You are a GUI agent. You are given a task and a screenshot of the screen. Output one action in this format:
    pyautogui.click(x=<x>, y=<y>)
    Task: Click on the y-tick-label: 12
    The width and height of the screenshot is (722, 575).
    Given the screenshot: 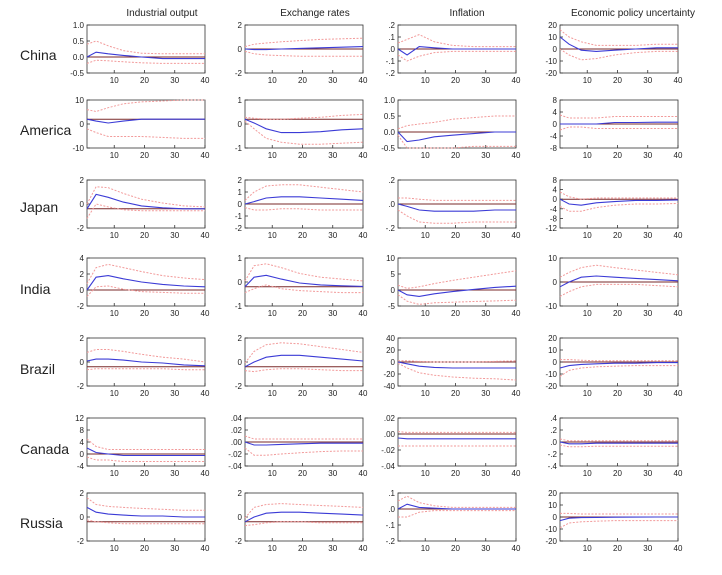 What is the action you would take?
    pyautogui.click(x=79, y=418)
    